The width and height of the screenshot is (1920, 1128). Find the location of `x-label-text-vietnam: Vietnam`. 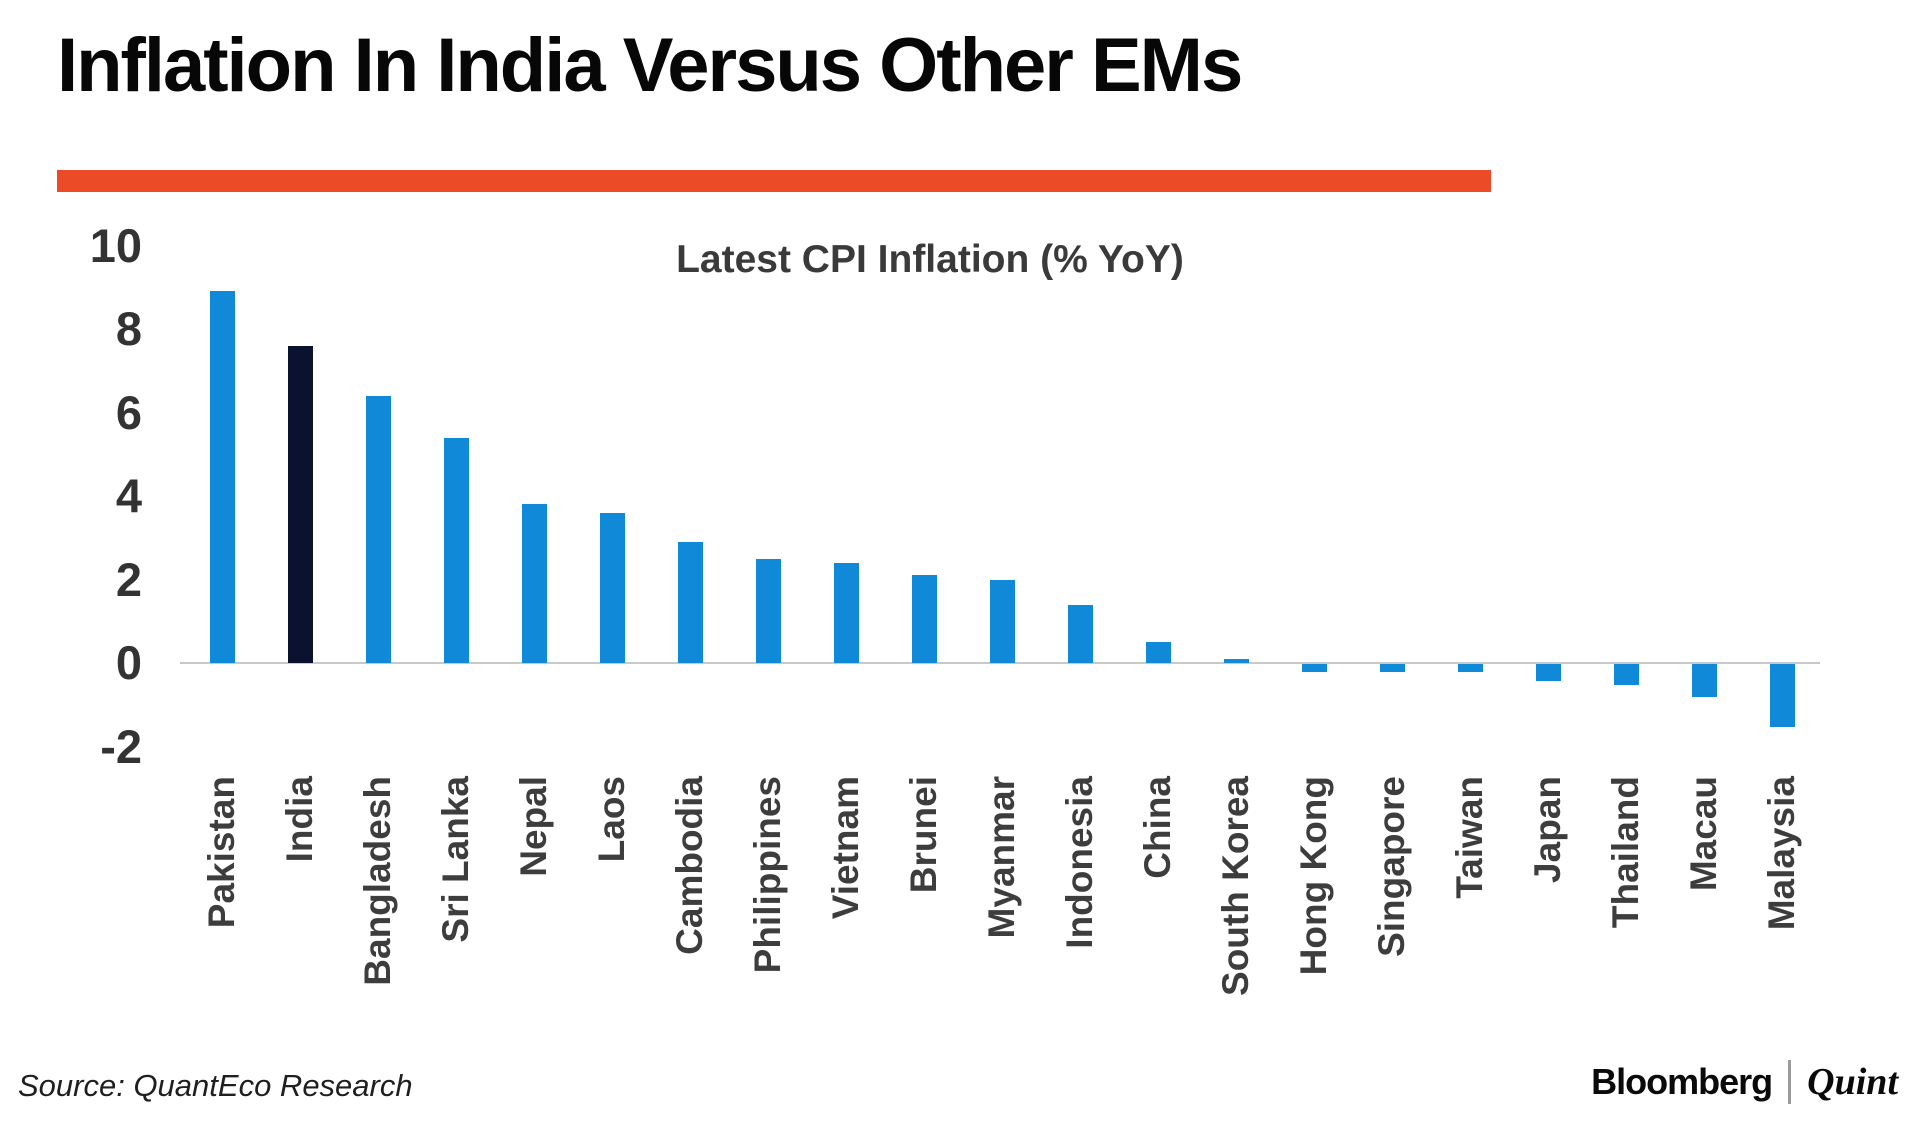

x-label-text-vietnam: Vietnam is located at coordinates (845, 848).